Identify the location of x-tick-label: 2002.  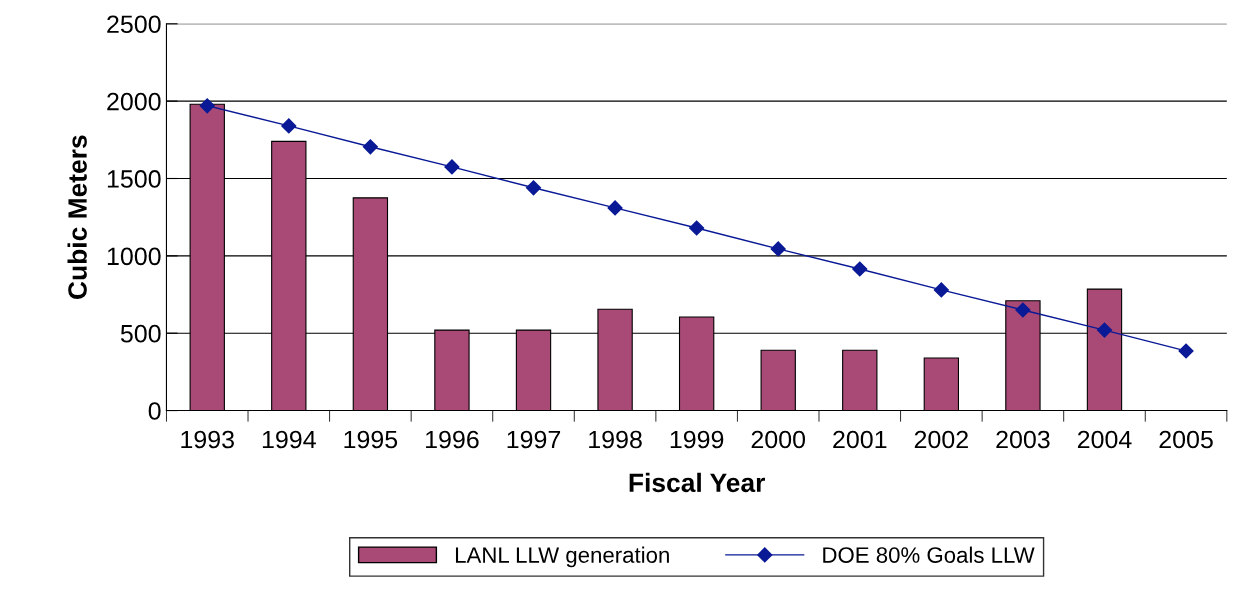
(941, 439).